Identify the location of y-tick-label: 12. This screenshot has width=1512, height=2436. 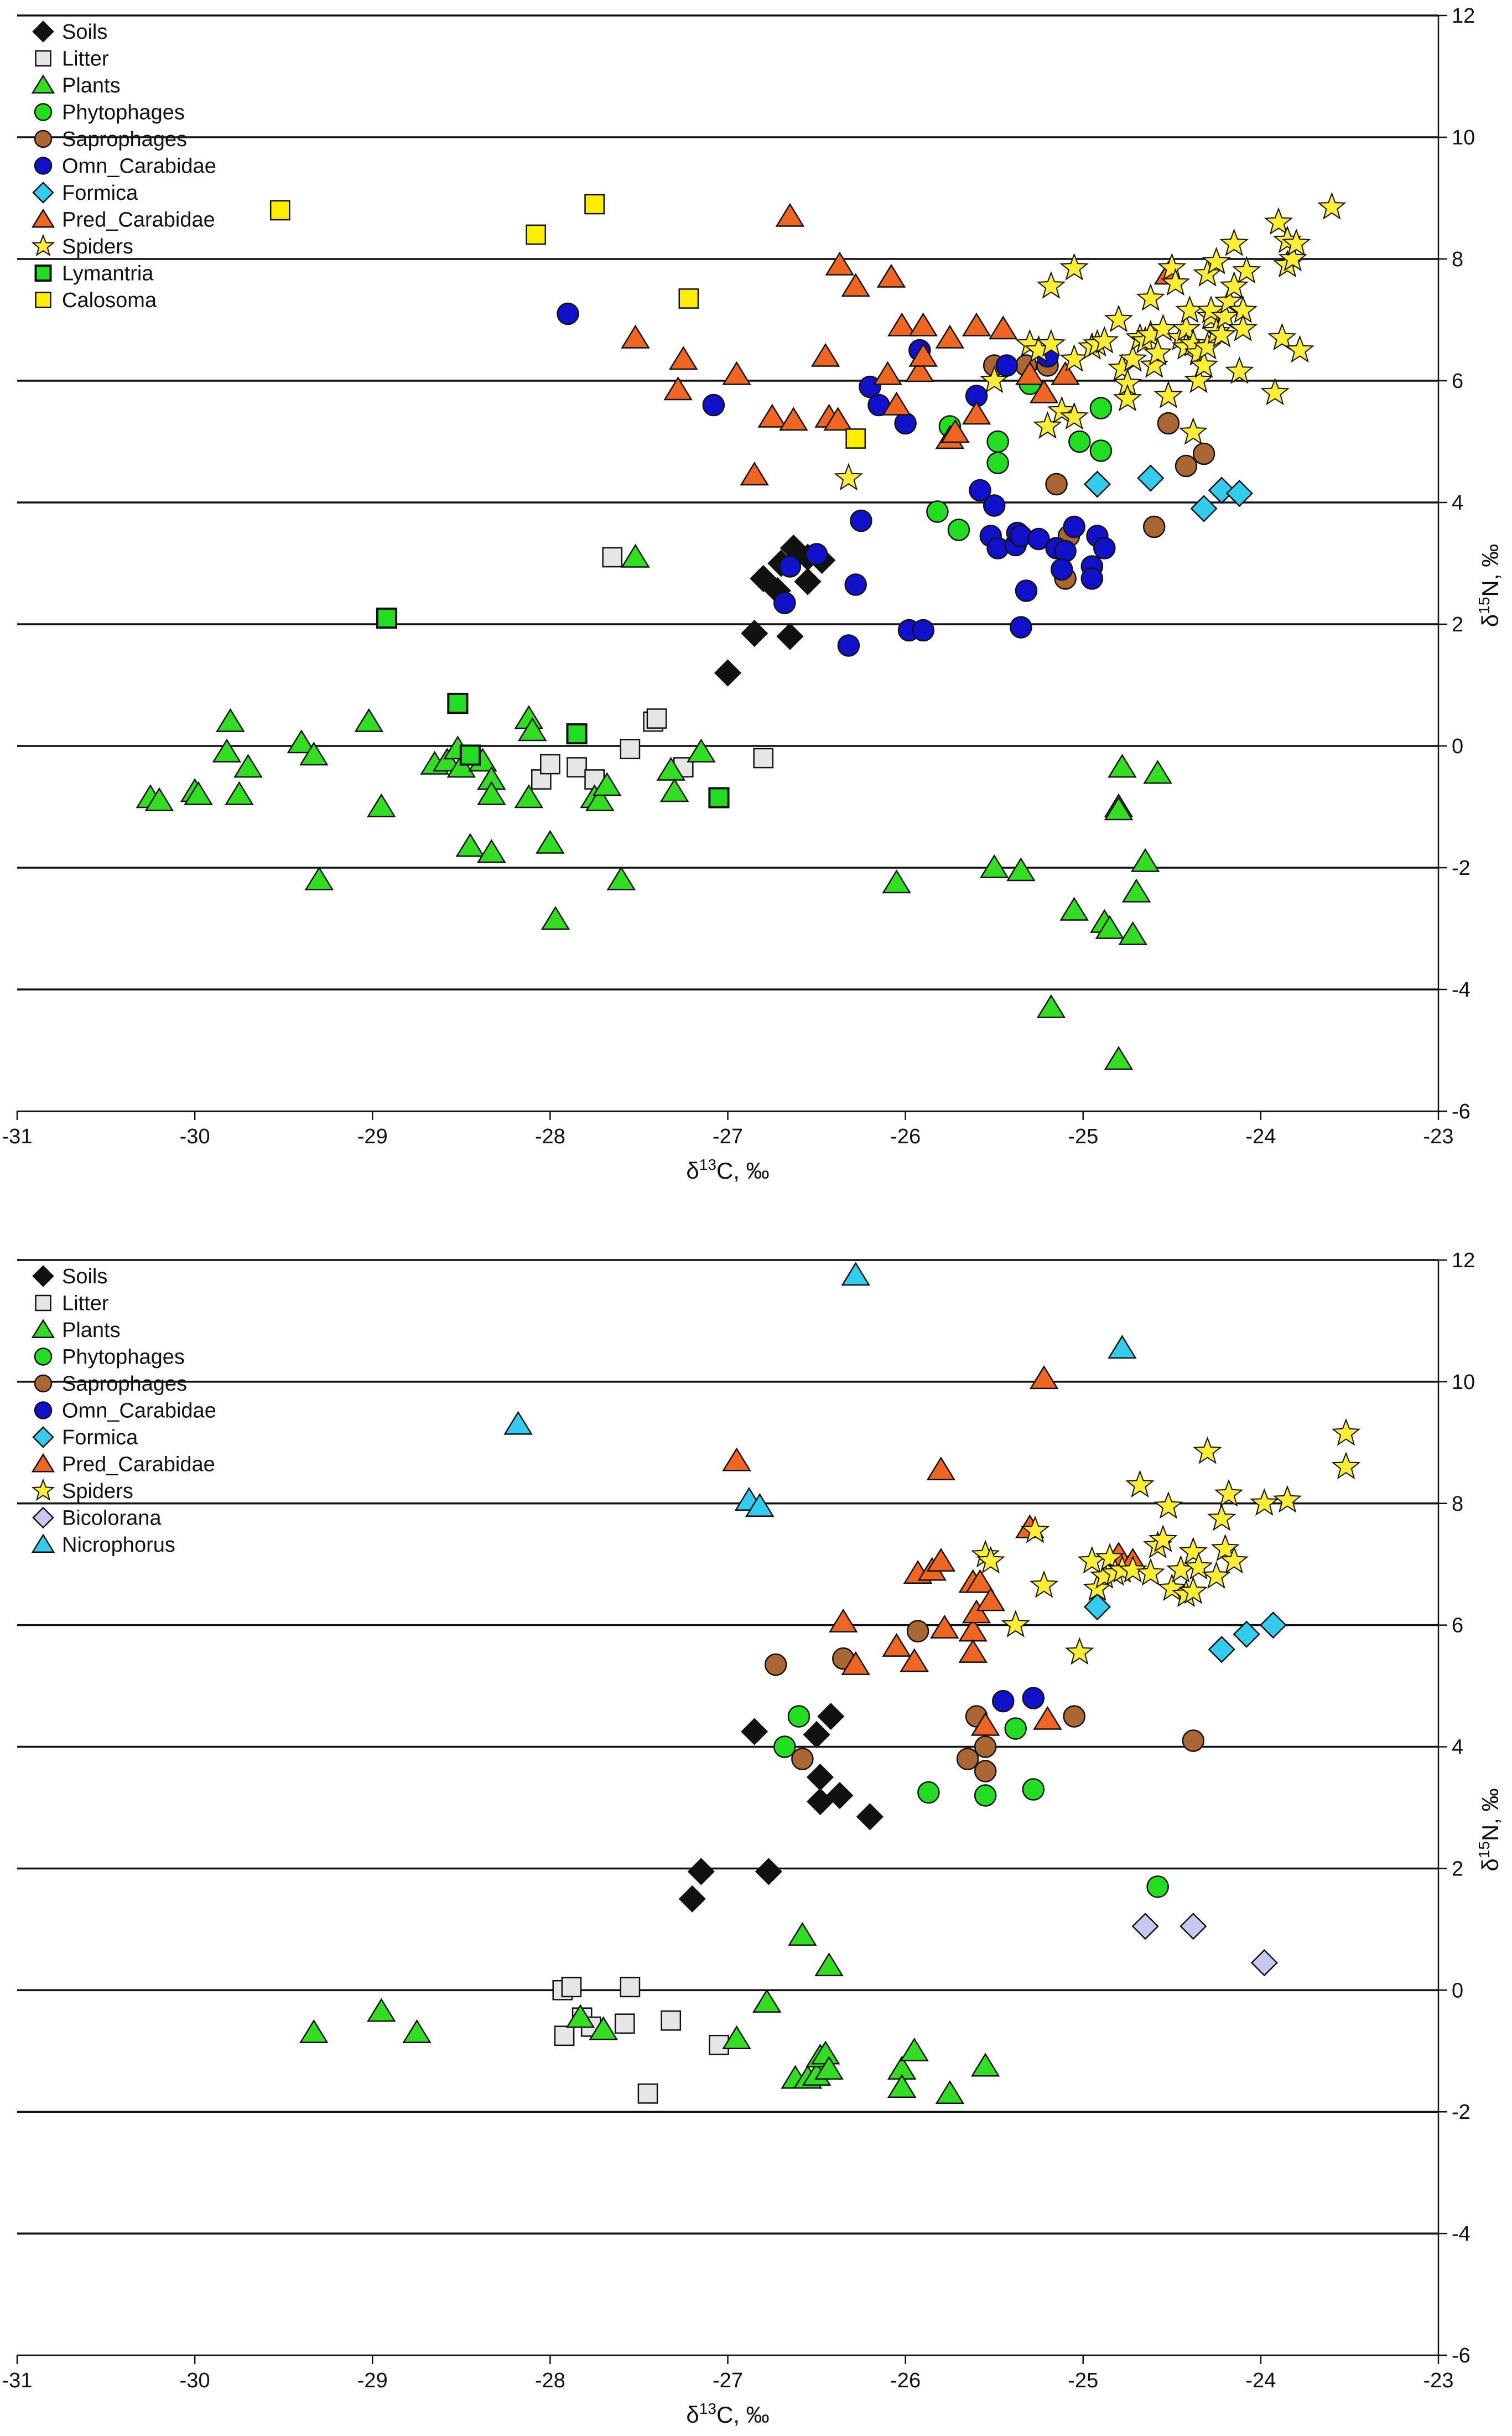
(1464, 16).